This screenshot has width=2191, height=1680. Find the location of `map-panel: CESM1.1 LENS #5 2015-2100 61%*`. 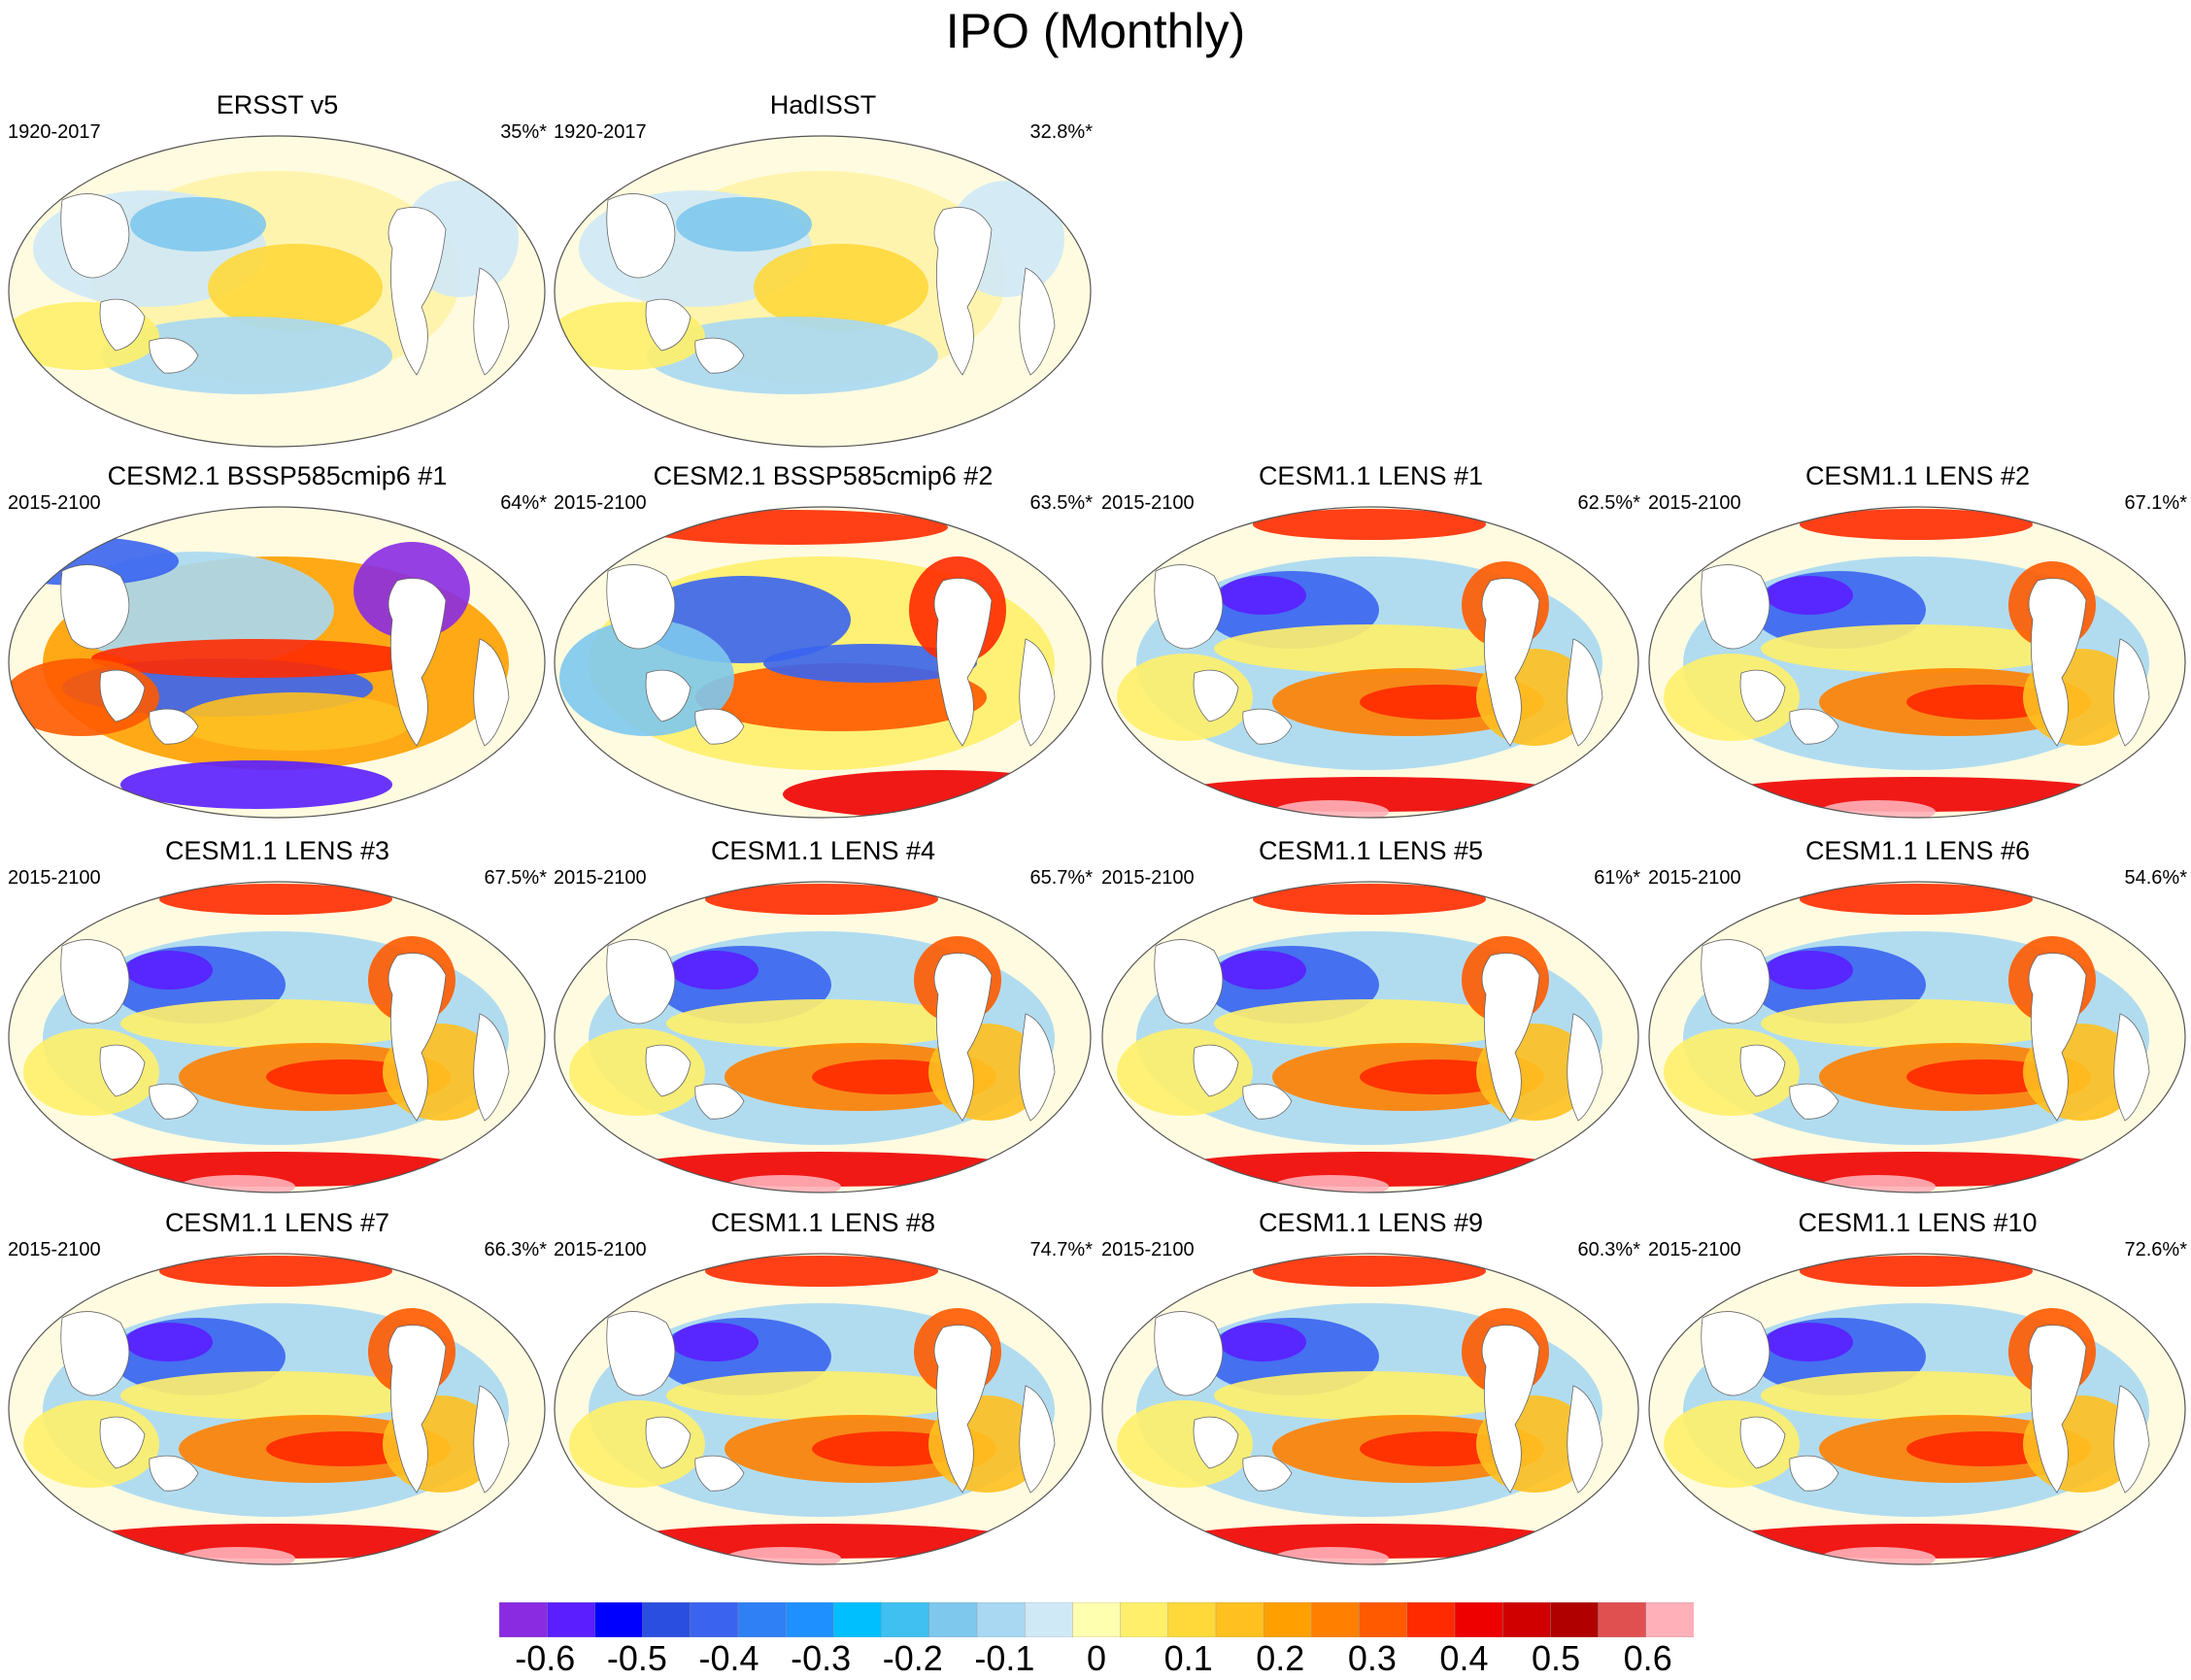

map-panel: CESM1.1 LENS #5 2015-2100 61%* is located at coordinates (1370, 1019).